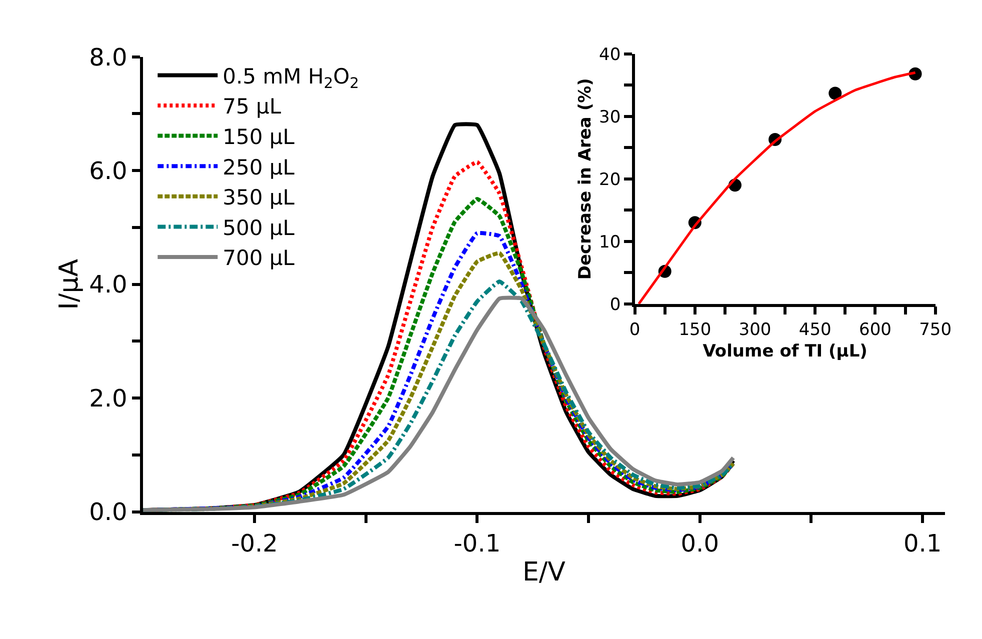  Describe the element at coordinates (695, 330) in the screenshot. I see `x-tick-label: 150` at that location.